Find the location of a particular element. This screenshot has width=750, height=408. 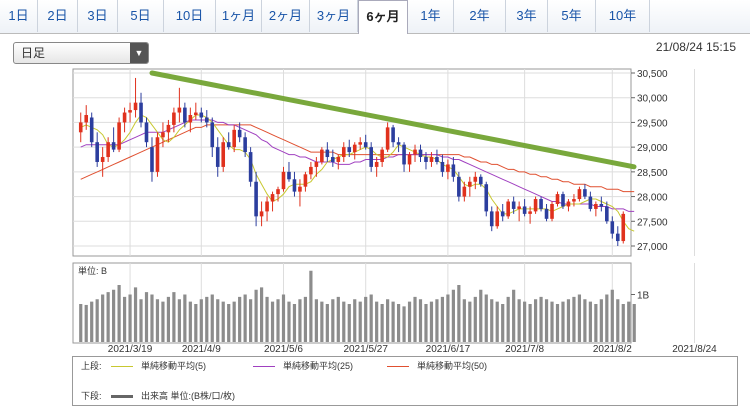

date-tick-label: 2021/8/2 is located at coordinates (612, 349).